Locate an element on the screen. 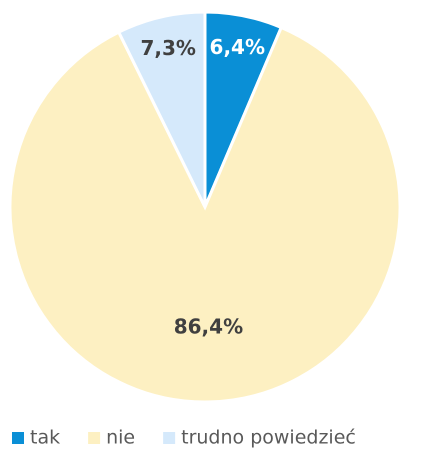 The height and width of the screenshot is (452, 425). pie-slice is located at coordinates (161, 109).